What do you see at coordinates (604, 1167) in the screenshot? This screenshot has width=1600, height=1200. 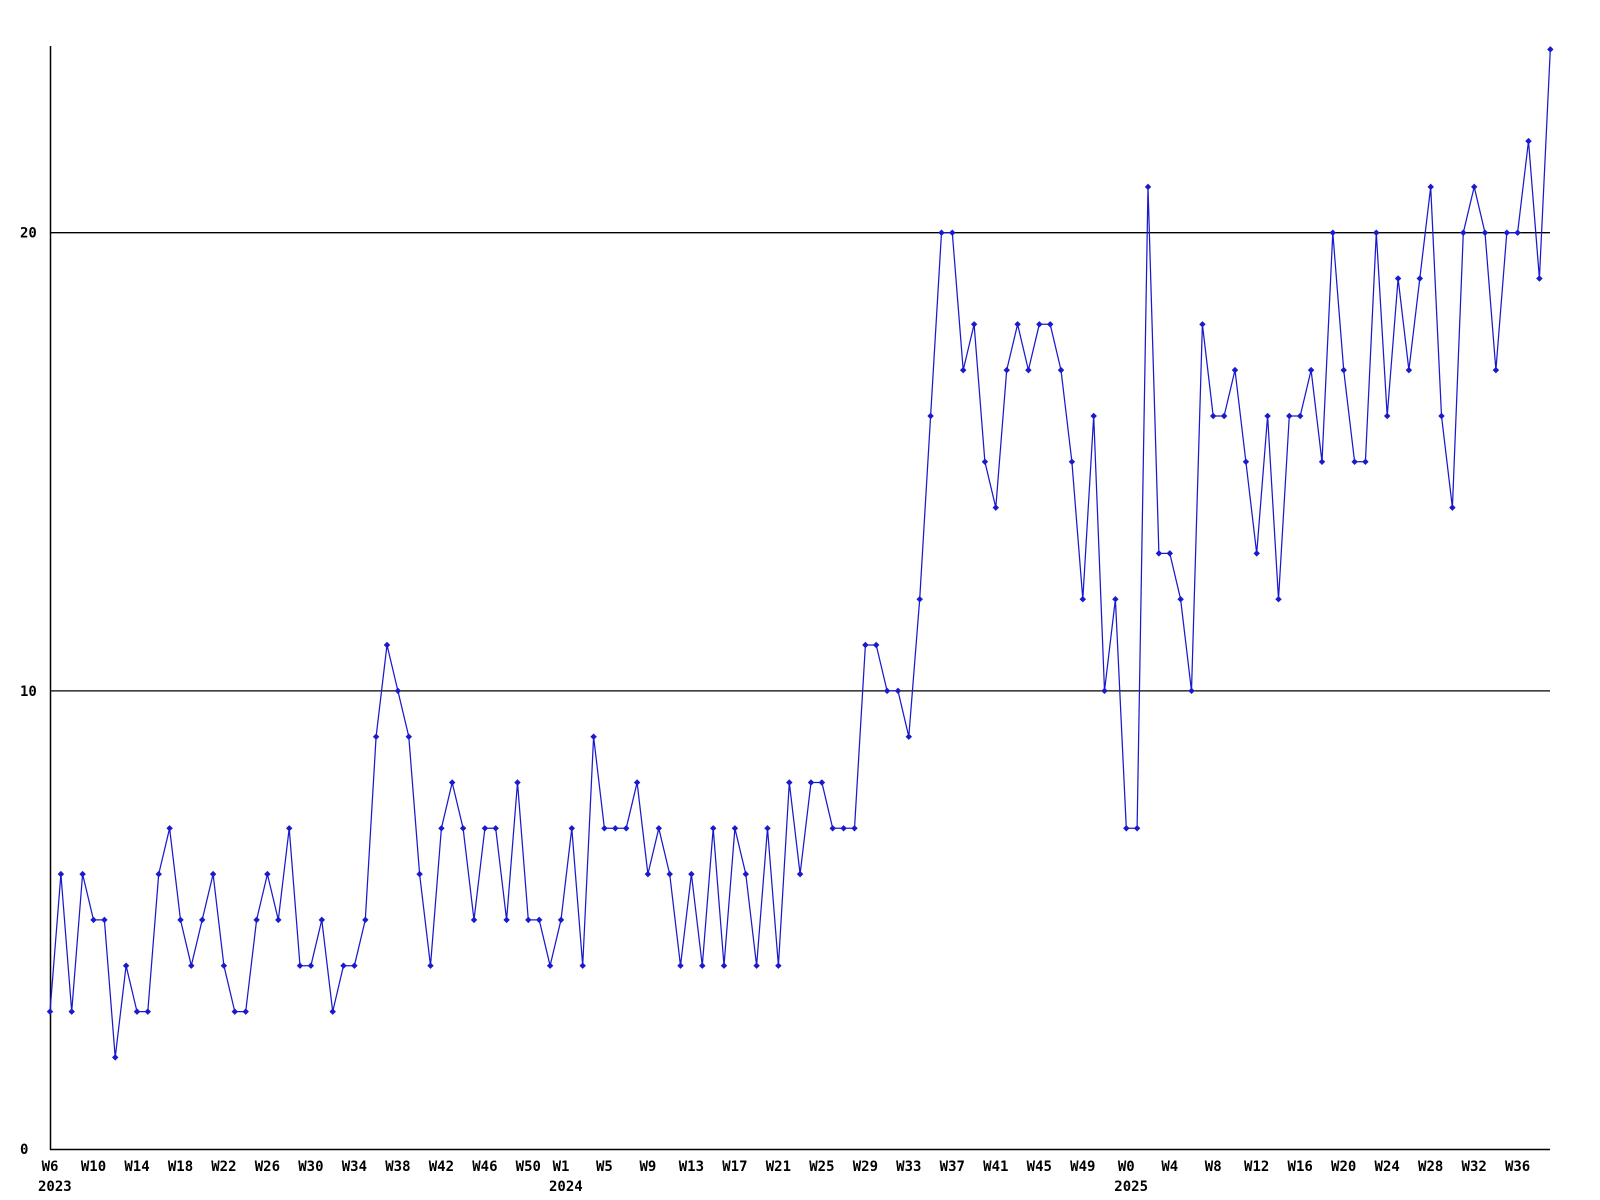 I see `x-tick-label-W5: W5` at bounding box center [604, 1167].